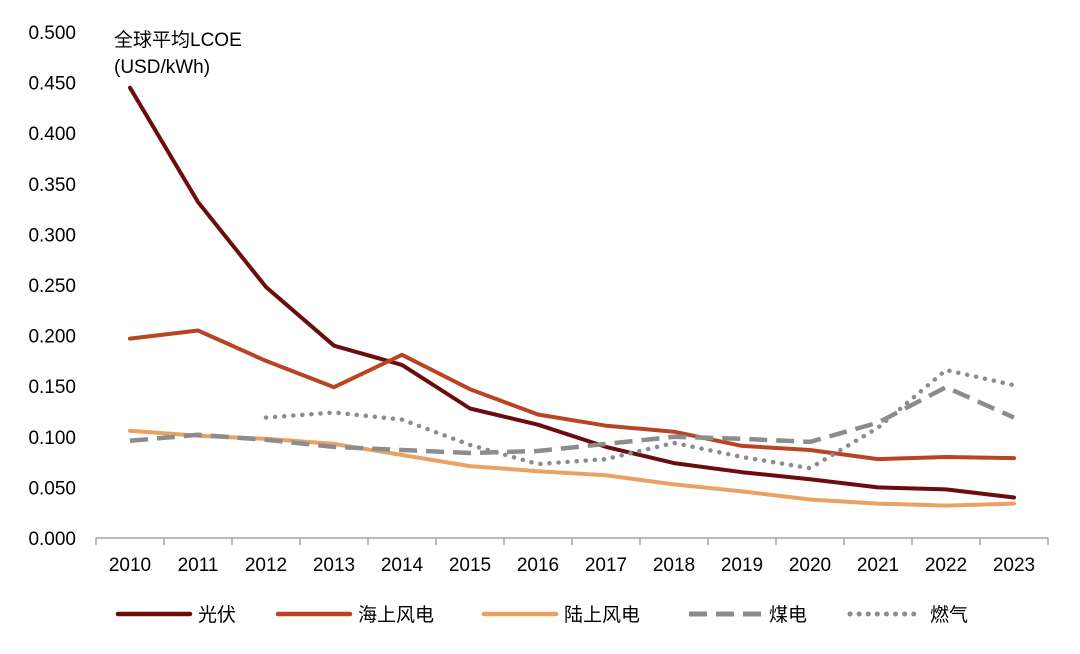 Image resolution: width=1080 pixels, height=654 pixels. I want to click on y-tick-label: 0.350, so click(52, 185).